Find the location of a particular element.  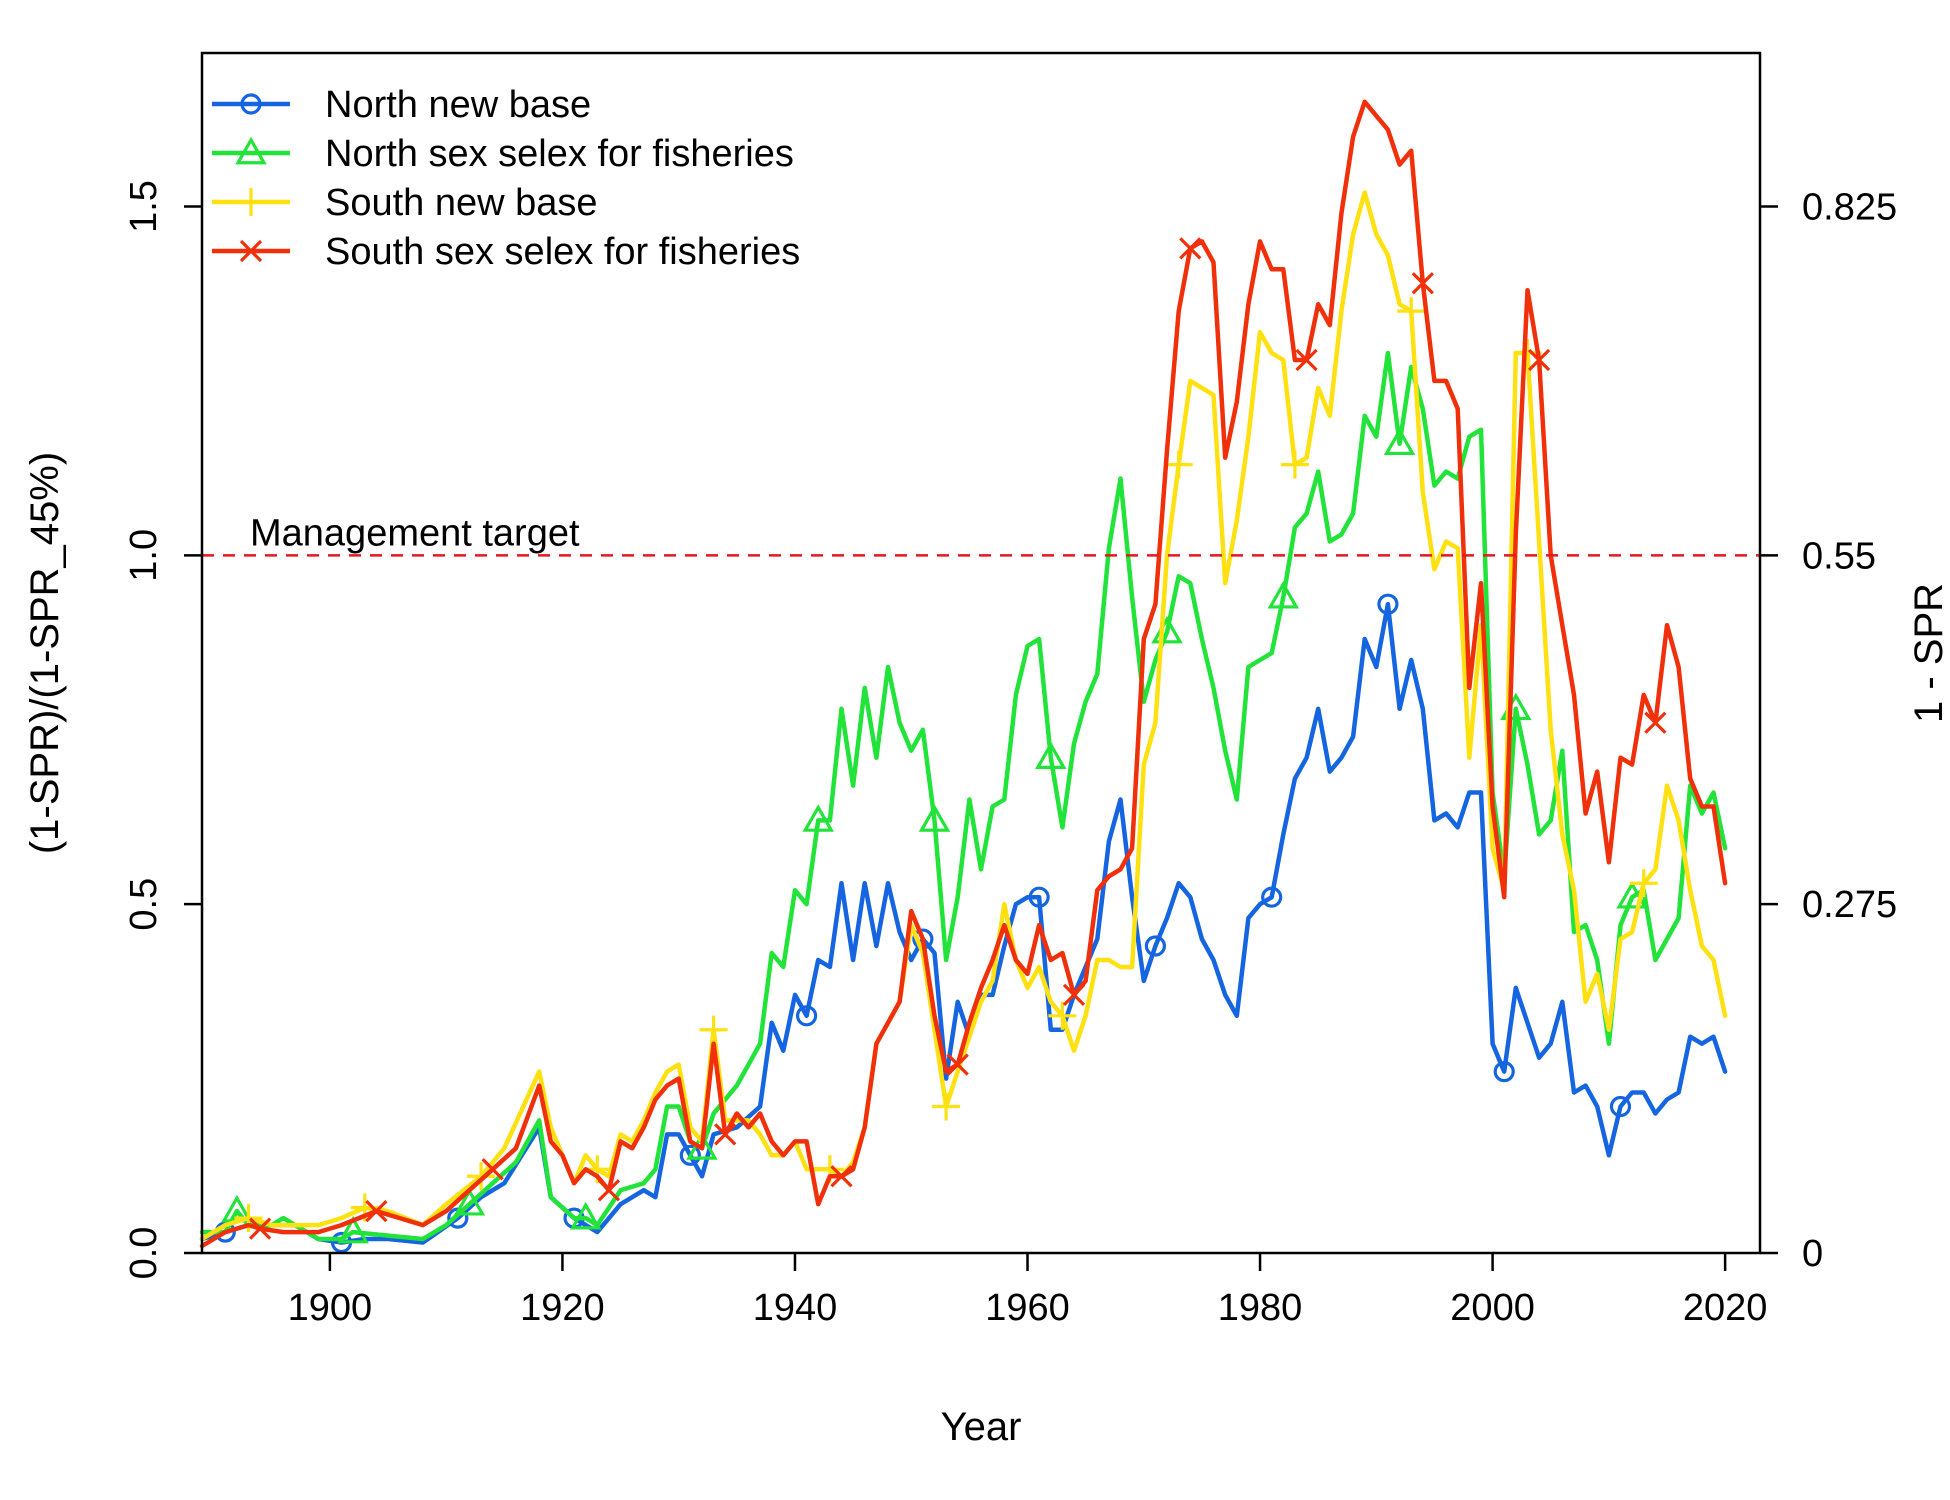

x-axis: 1900 1920 1940 1960 1980 2000 2020 is located at coordinates (1028, 1291).